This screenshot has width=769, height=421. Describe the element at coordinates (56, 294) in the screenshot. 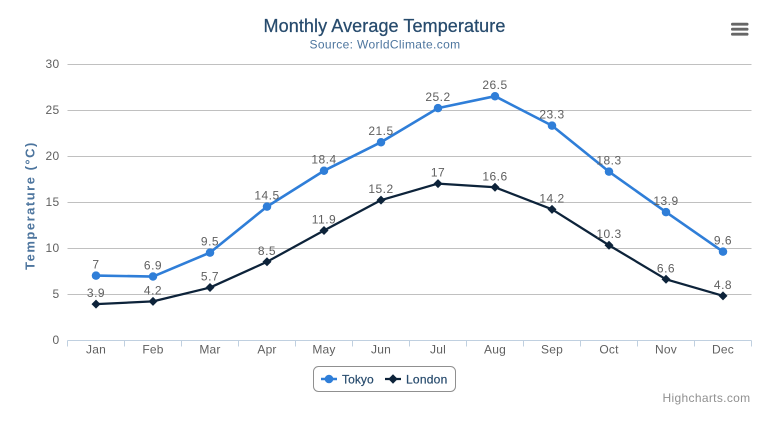

I see `svg-text: 5` at that location.